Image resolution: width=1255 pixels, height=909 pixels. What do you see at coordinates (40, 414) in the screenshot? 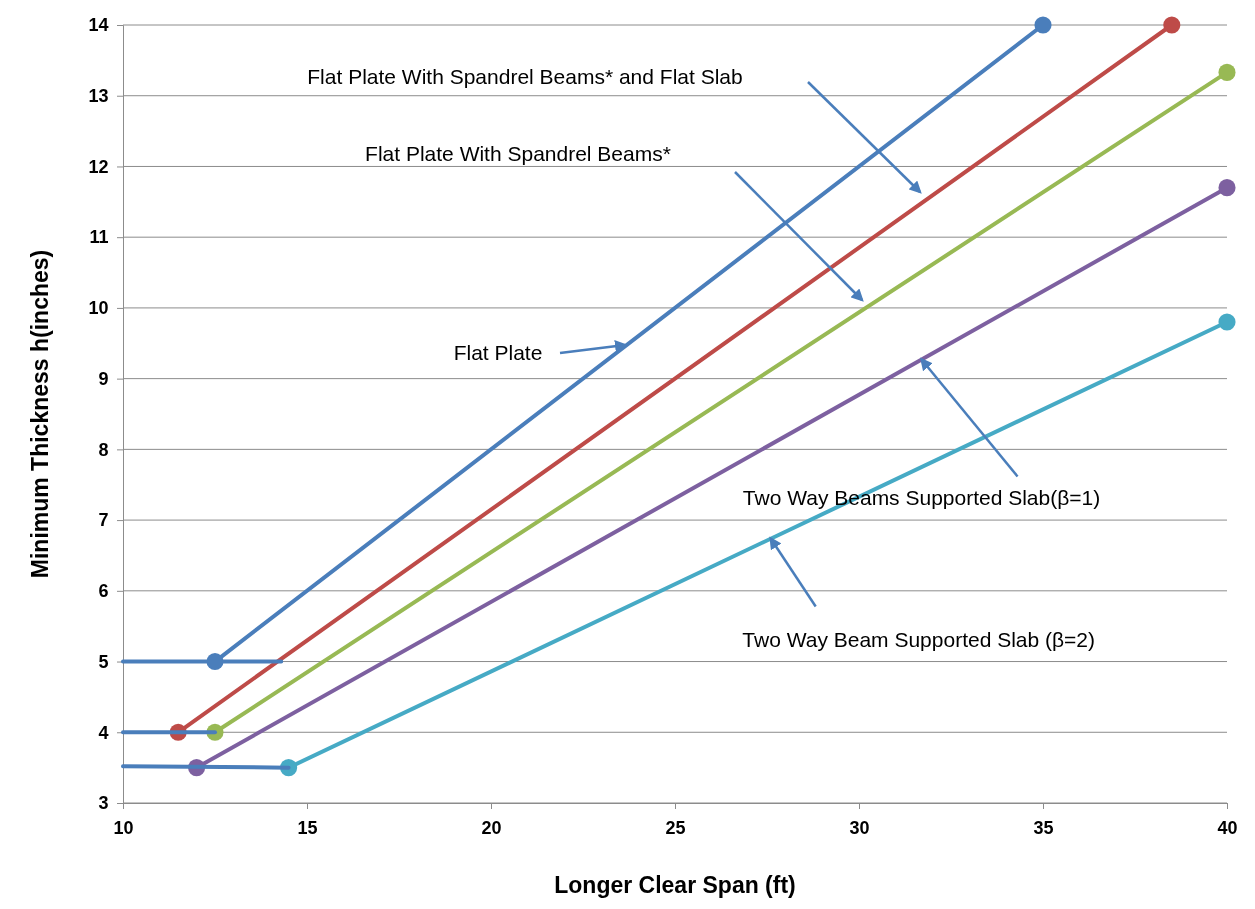
I see `y-axis-title: Minimum Thickness h(inches)` at bounding box center [40, 414].